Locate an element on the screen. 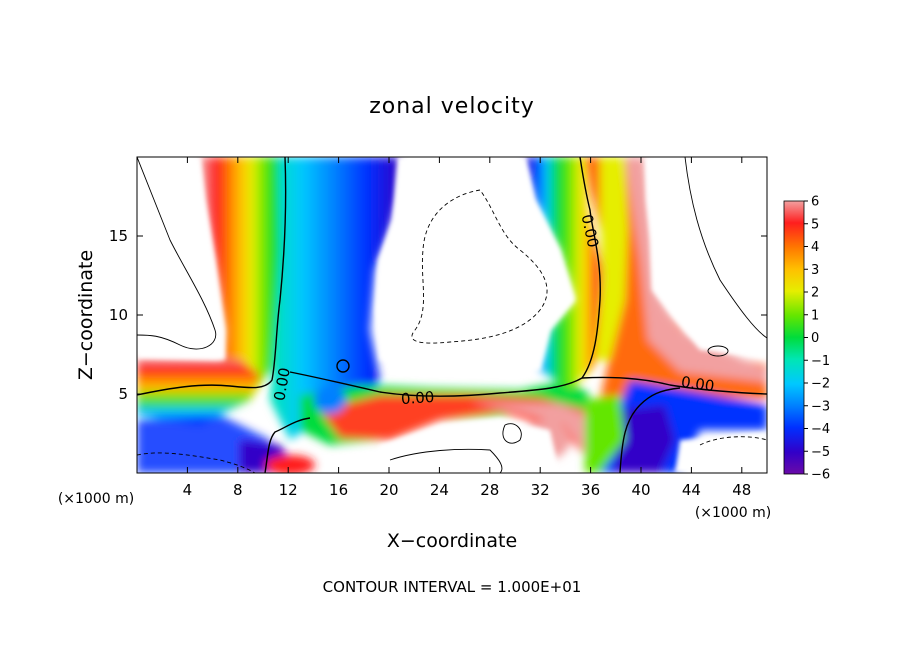 This screenshot has height=654, width=904. left-positive-plume is located at coordinates (245, 278).